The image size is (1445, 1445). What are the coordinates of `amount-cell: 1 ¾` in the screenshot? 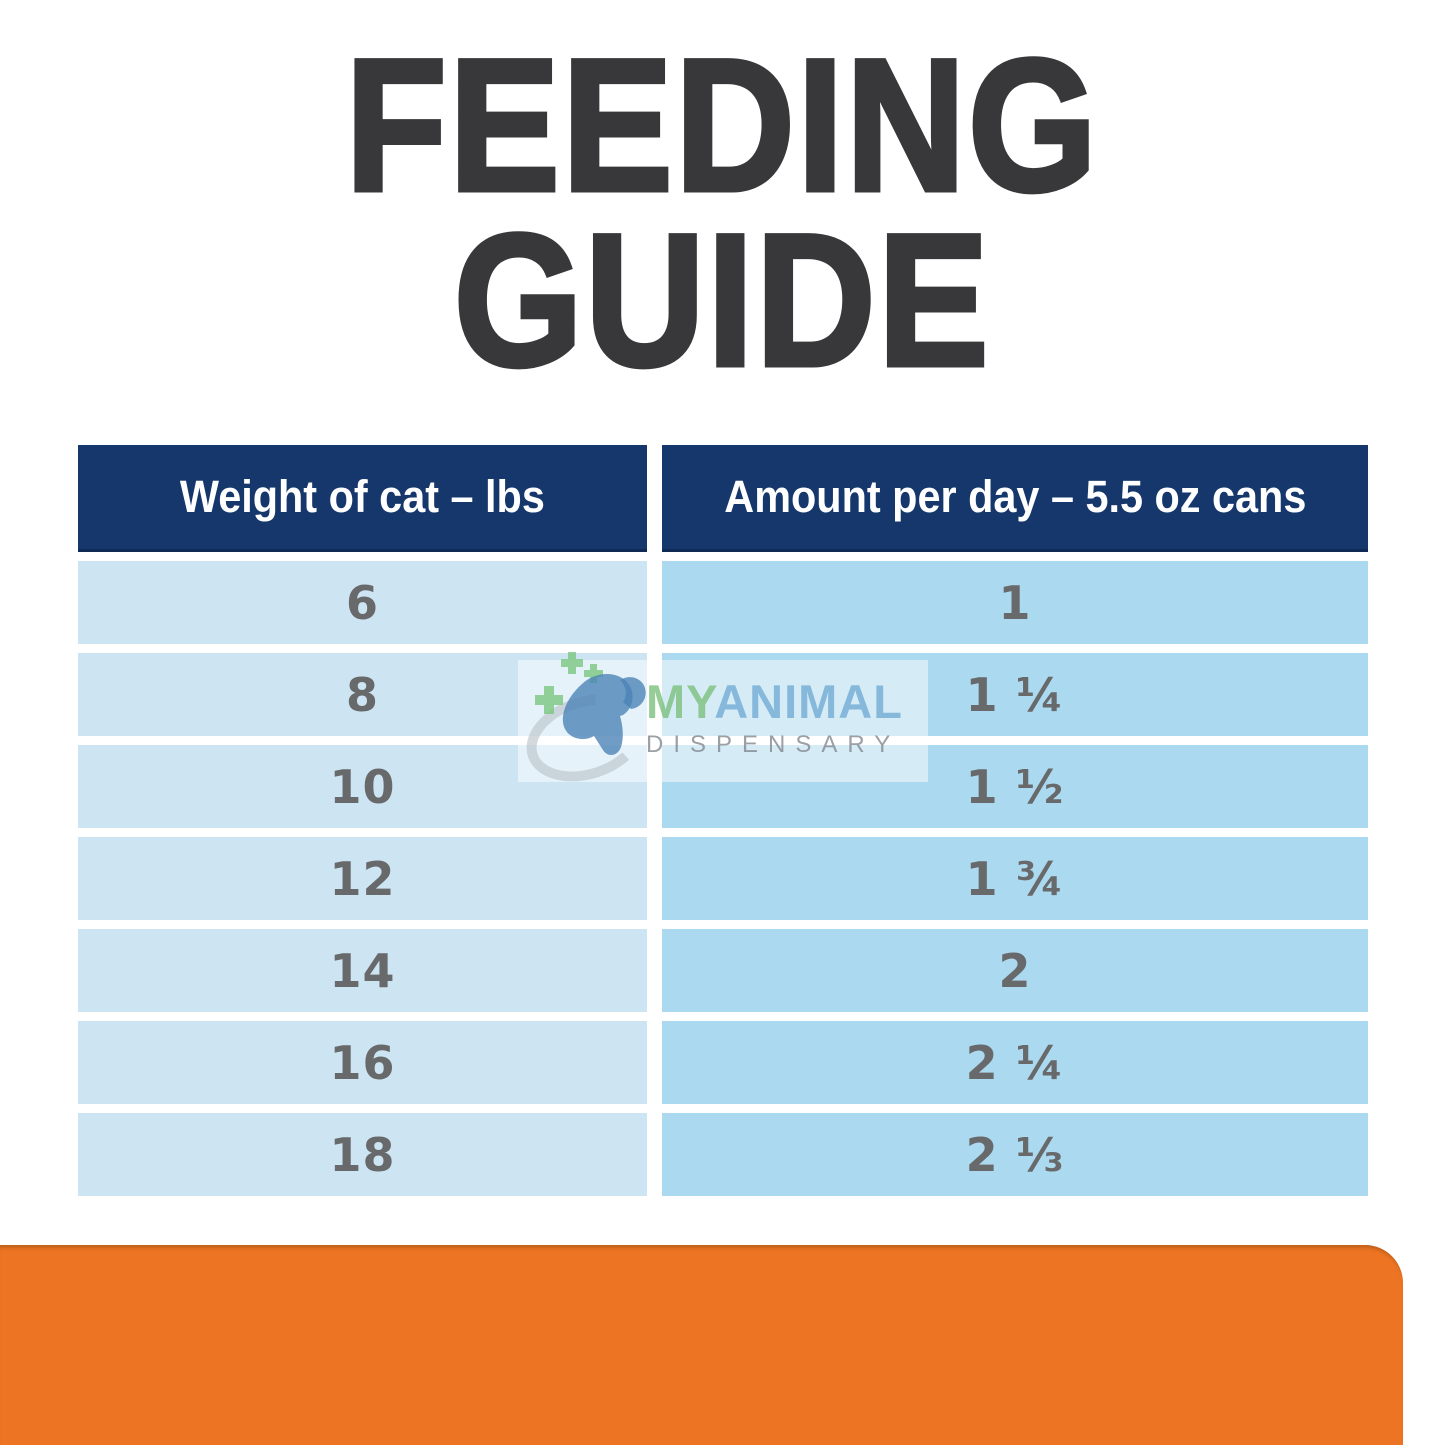 It's located at (1015, 878).